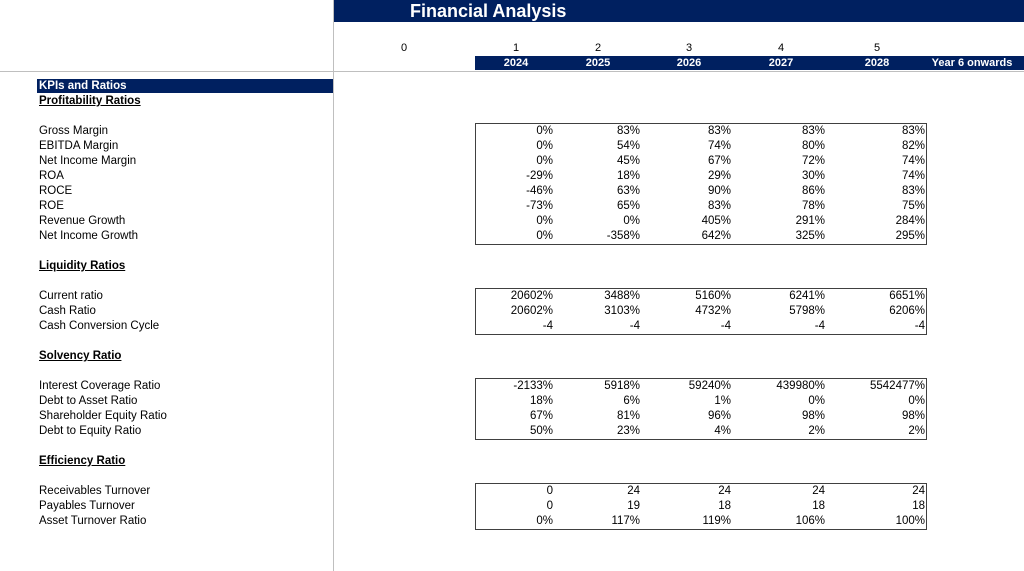 Image resolution: width=1024 pixels, height=571 pixels. I want to click on table-cell: 96%, so click(719, 416).